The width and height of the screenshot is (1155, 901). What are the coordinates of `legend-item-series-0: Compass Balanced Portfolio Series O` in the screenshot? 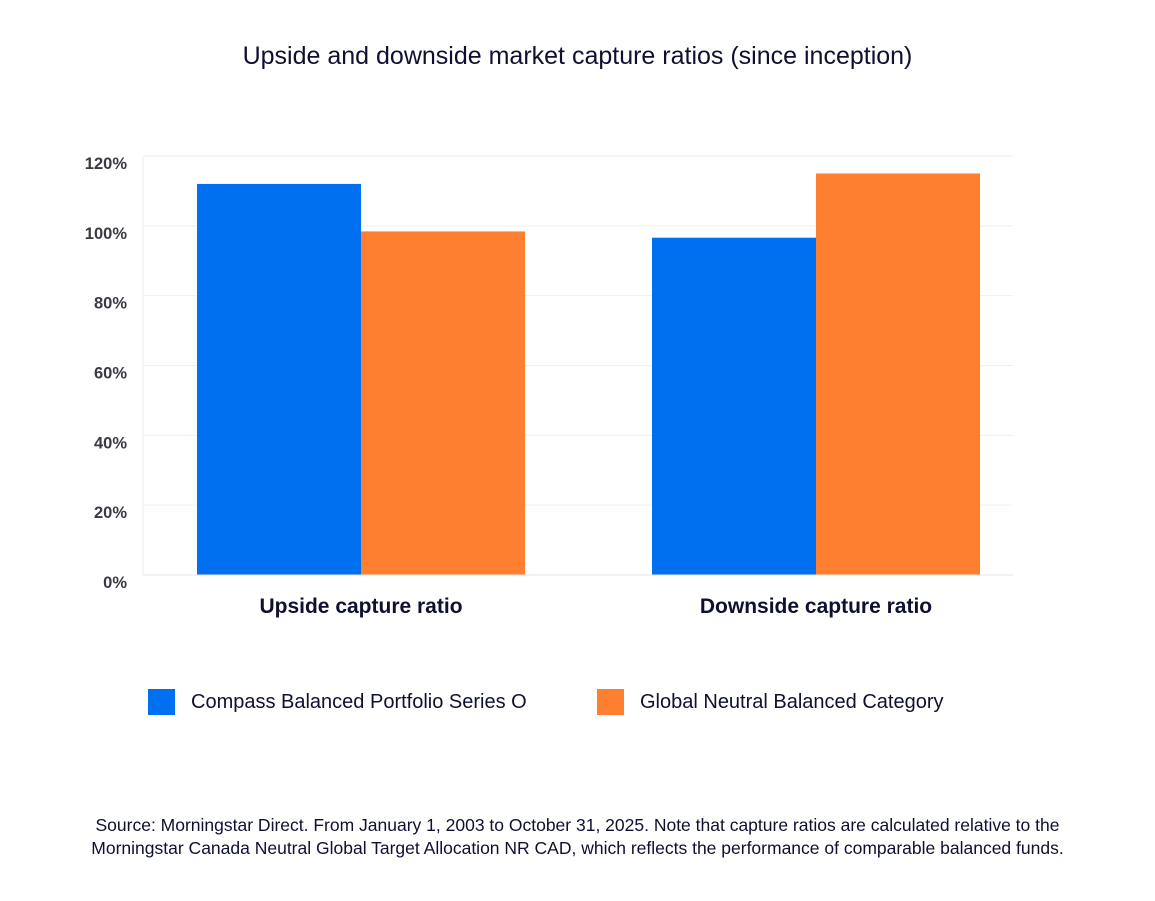 It's located at (337, 702).